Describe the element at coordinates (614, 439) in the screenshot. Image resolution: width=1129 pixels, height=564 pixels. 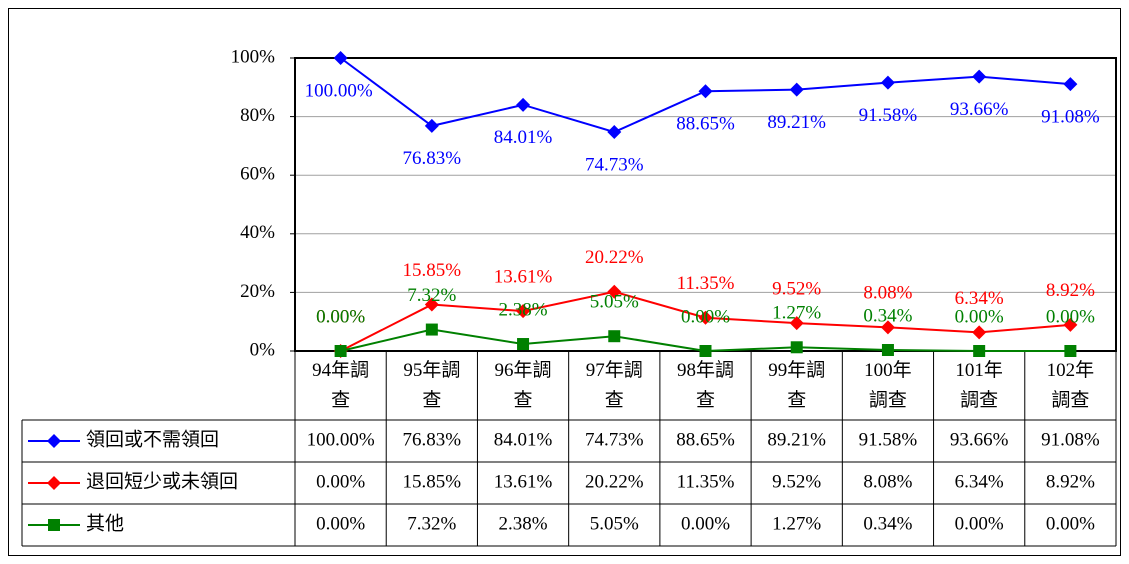
I see `table-cell: 74.73%` at that location.